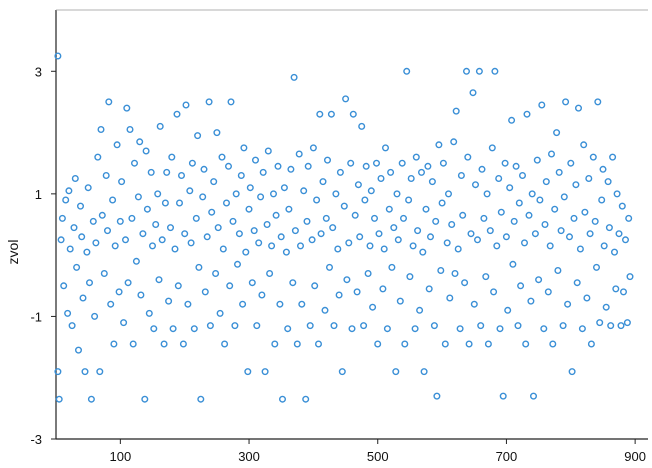 The width and height of the screenshot is (652, 468). What do you see at coordinates (378, 456) in the screenshot?
I see `x-tick-label: 500` at bounding box center [378, 456].